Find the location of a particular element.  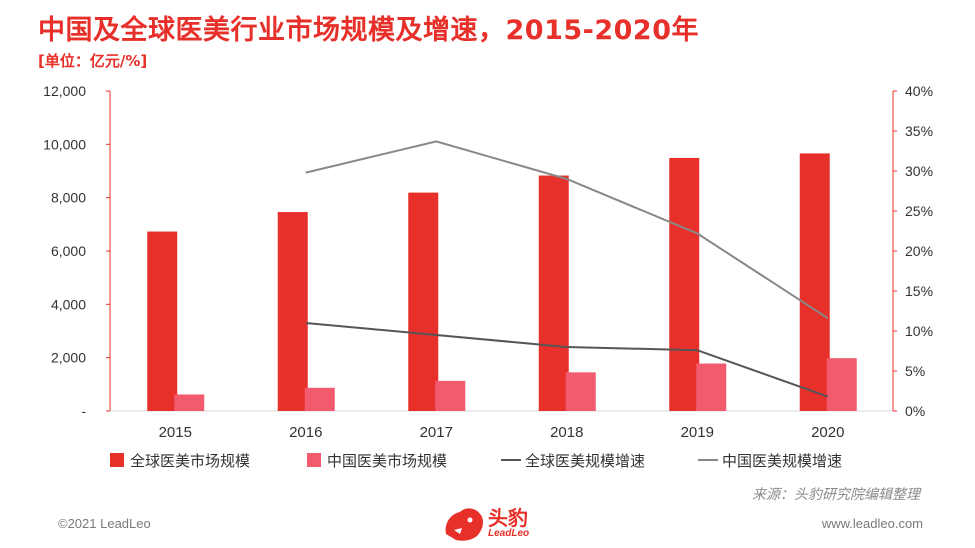

y-right-tick-label: 5% is located at coordinates (915, 371).